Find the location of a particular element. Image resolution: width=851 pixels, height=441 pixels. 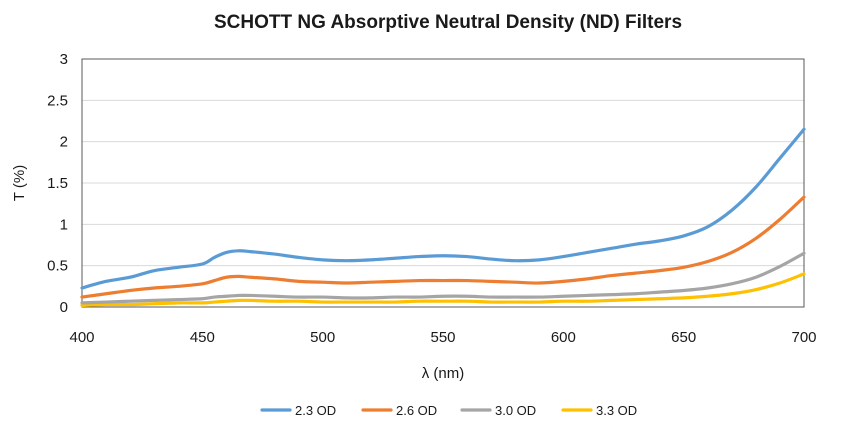

x-tick-label: 450 is located at coordinates (202, 337).